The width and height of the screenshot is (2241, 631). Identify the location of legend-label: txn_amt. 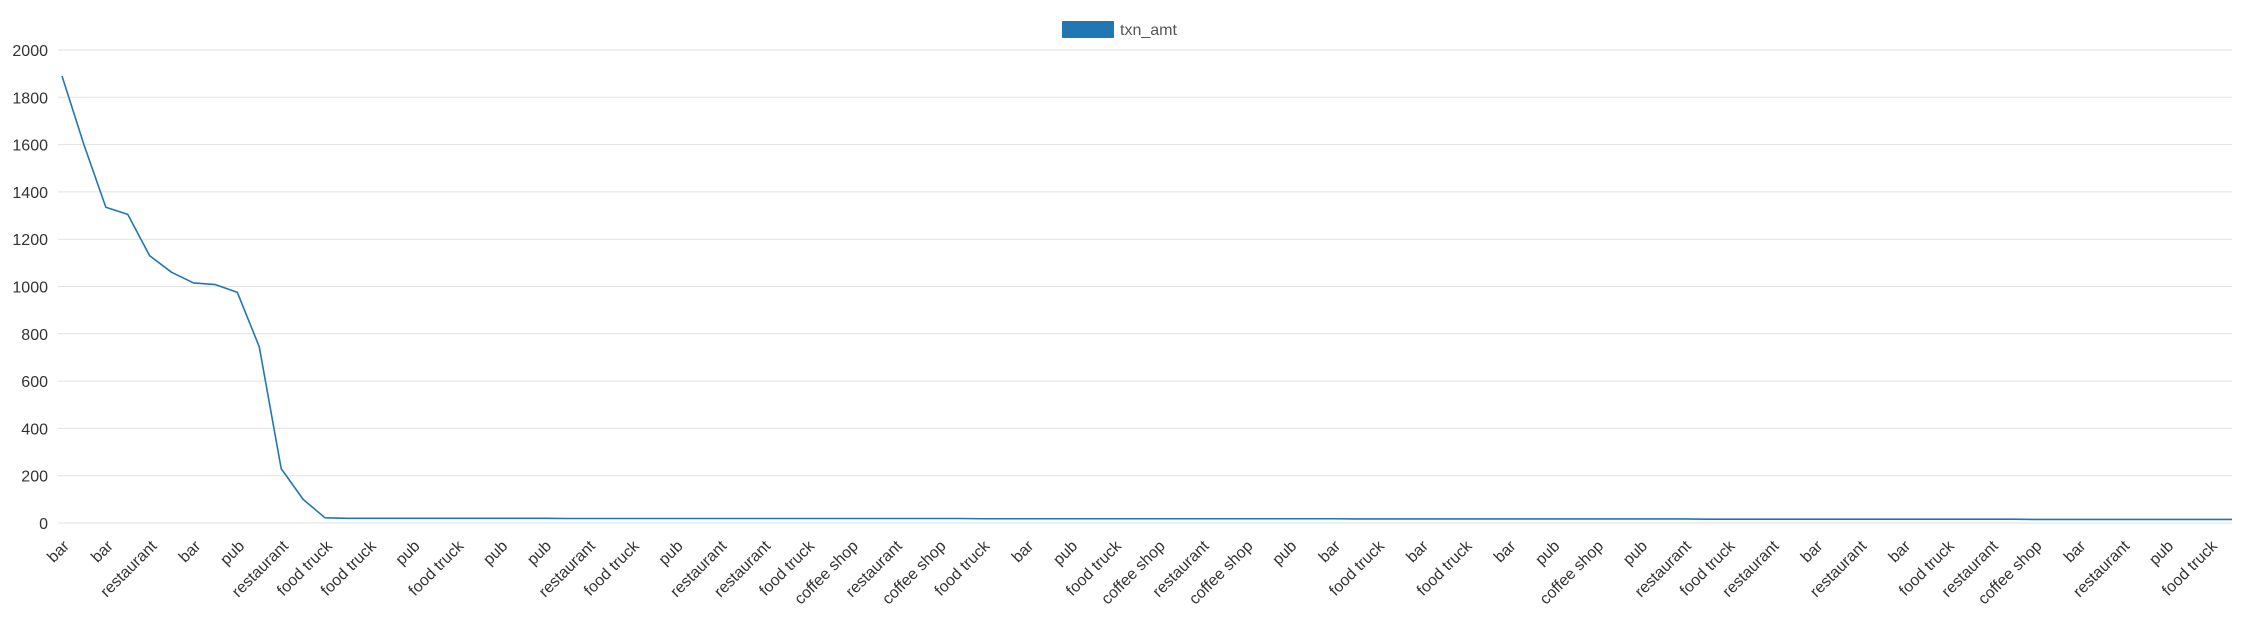
(1148, 30).